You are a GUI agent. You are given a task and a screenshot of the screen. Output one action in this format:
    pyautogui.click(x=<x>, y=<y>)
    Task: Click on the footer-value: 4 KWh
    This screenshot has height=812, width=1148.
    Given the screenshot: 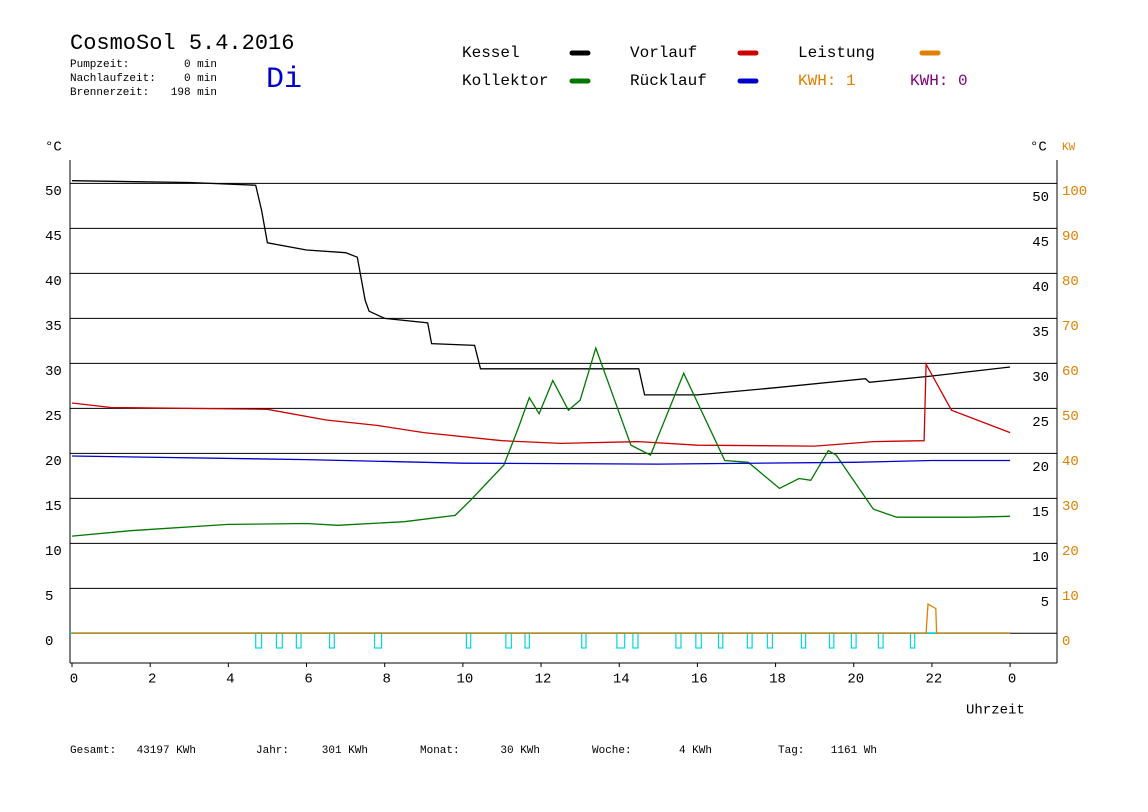 What is the action you would take?
    pyautogui.click(x=695, y=751)
    